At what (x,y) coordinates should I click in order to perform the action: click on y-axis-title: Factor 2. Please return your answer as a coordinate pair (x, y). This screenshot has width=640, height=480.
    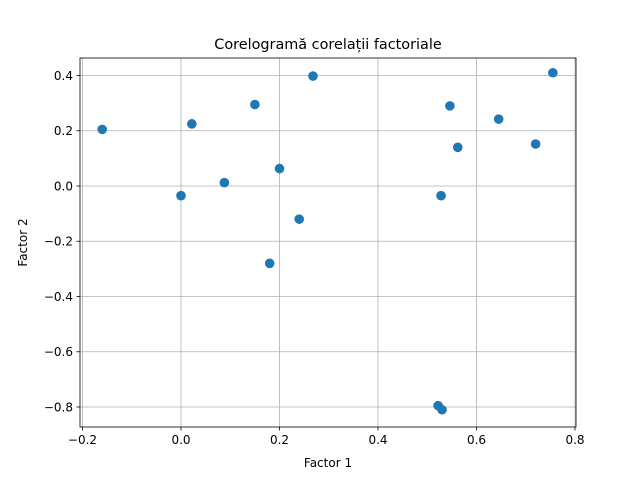
    Looking at the image, I should click on (23, 242).